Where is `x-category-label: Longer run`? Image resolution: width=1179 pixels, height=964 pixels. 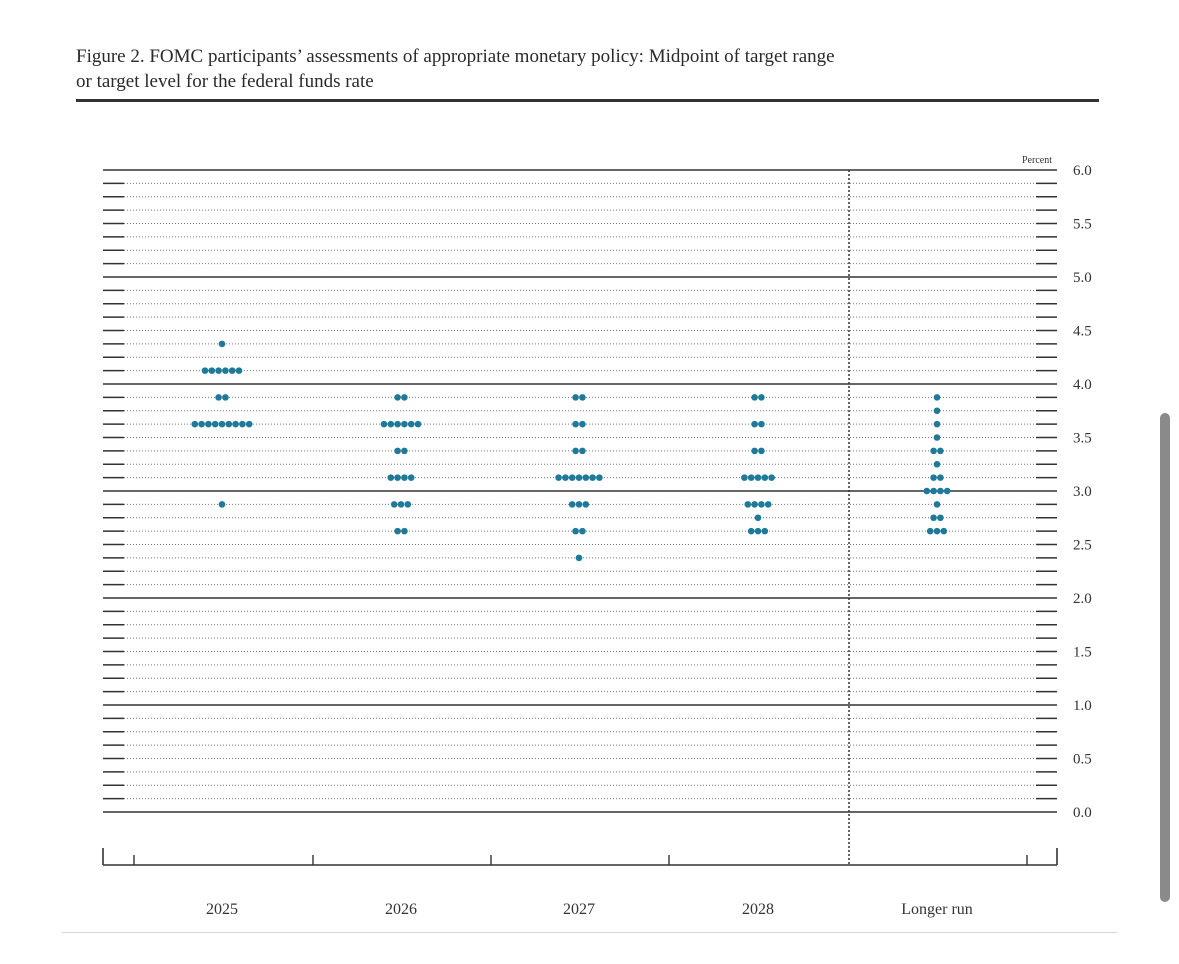 x-category-label: Longer run is located at coordinates (937, 909).